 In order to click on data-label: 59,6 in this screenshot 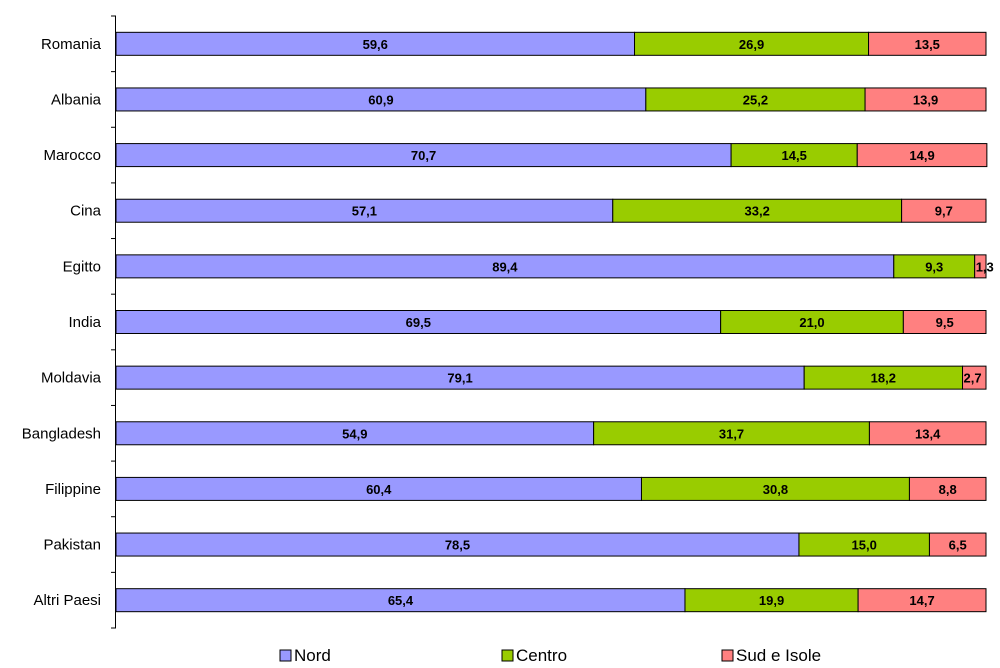, I will do `click(375, 44)`.